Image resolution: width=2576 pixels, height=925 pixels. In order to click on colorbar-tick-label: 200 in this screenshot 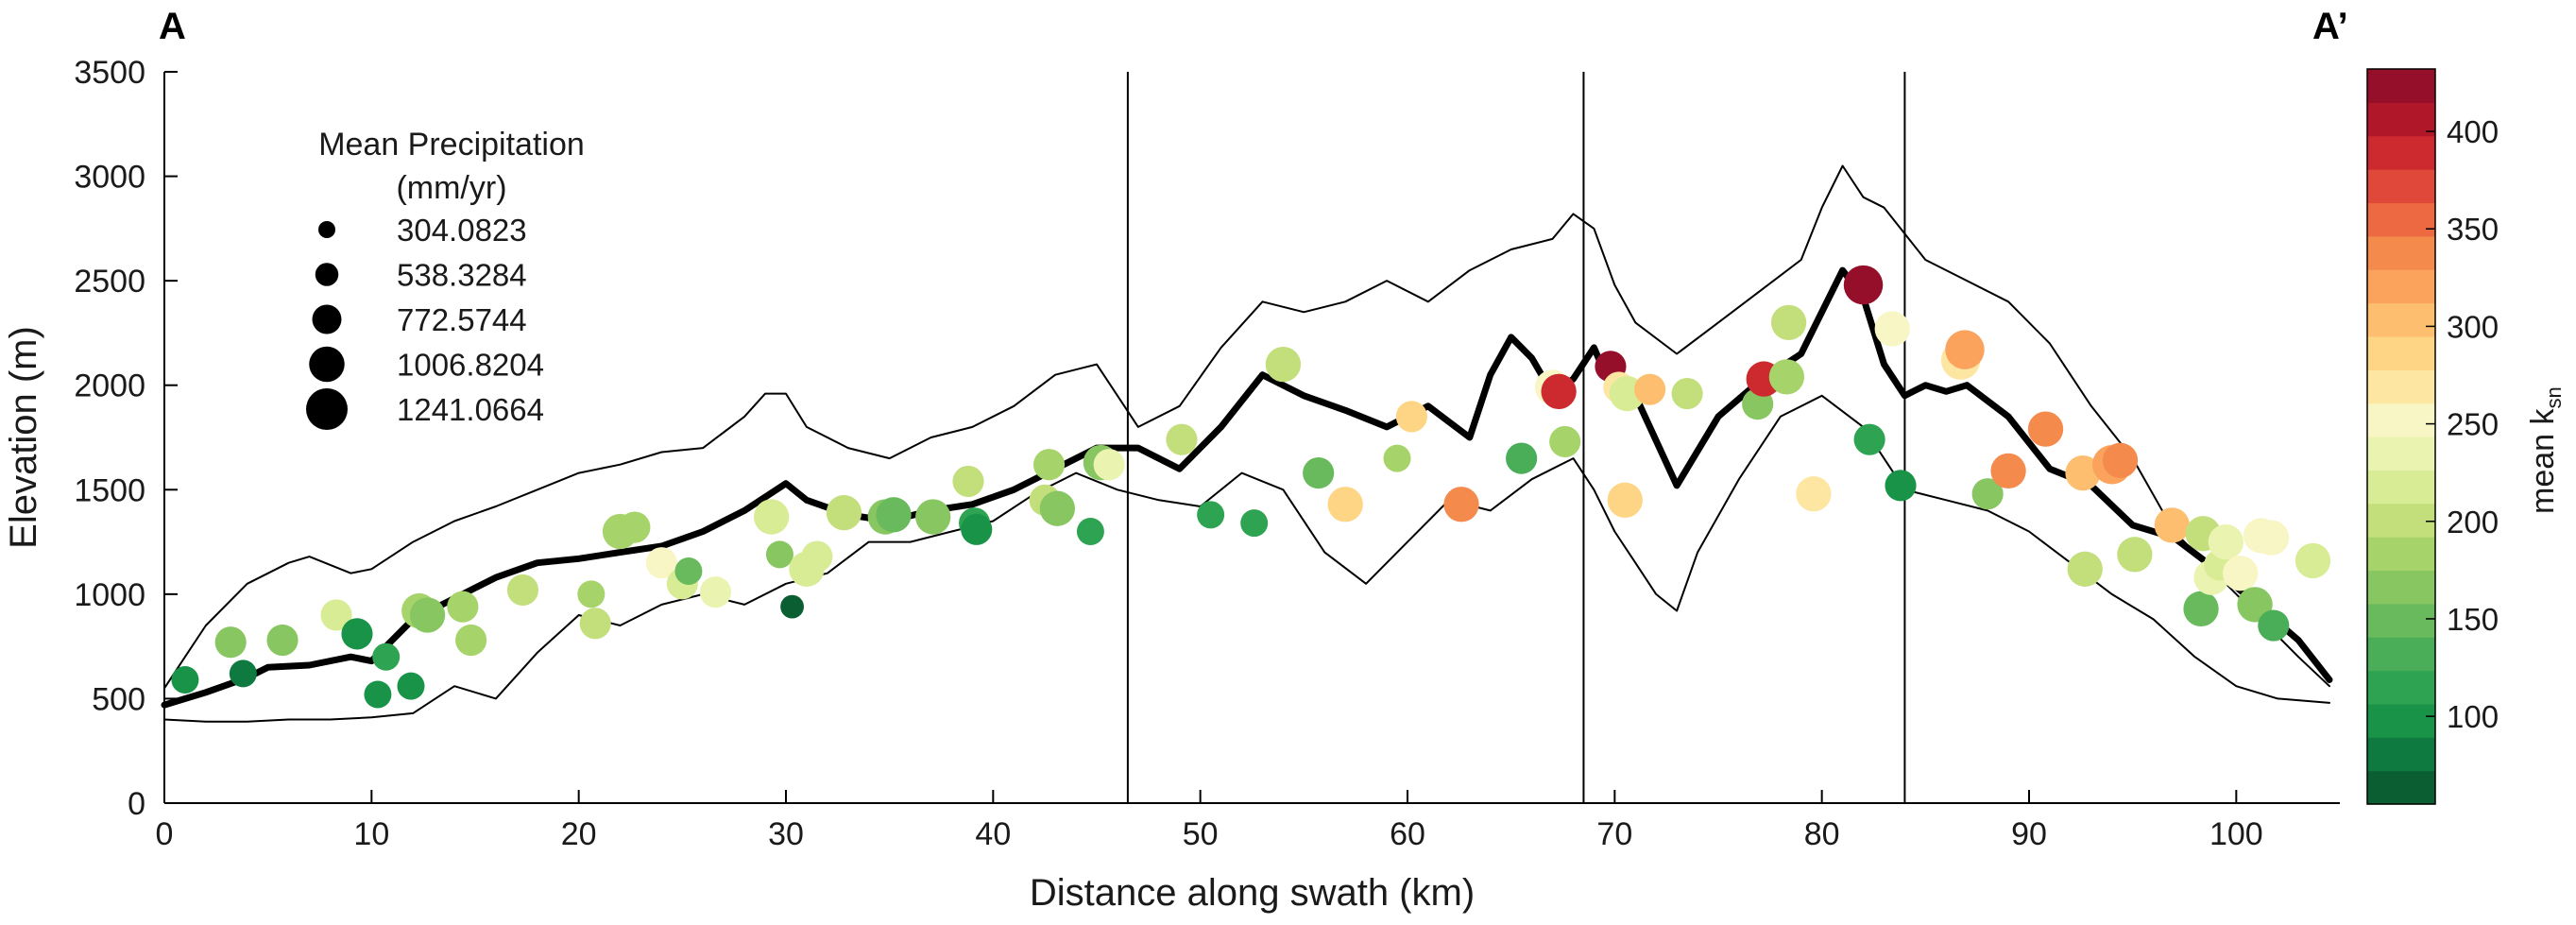, I will do `click(2473, 523)`.